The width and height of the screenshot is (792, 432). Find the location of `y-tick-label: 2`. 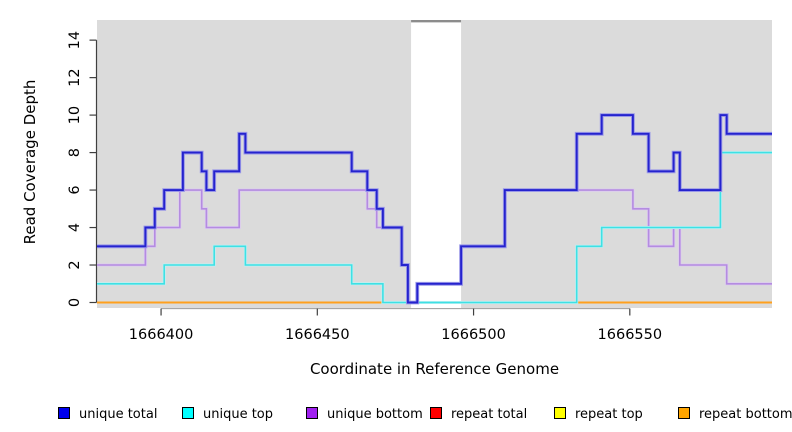

y-tick-label: 2 is located at coordinates (75, 264).